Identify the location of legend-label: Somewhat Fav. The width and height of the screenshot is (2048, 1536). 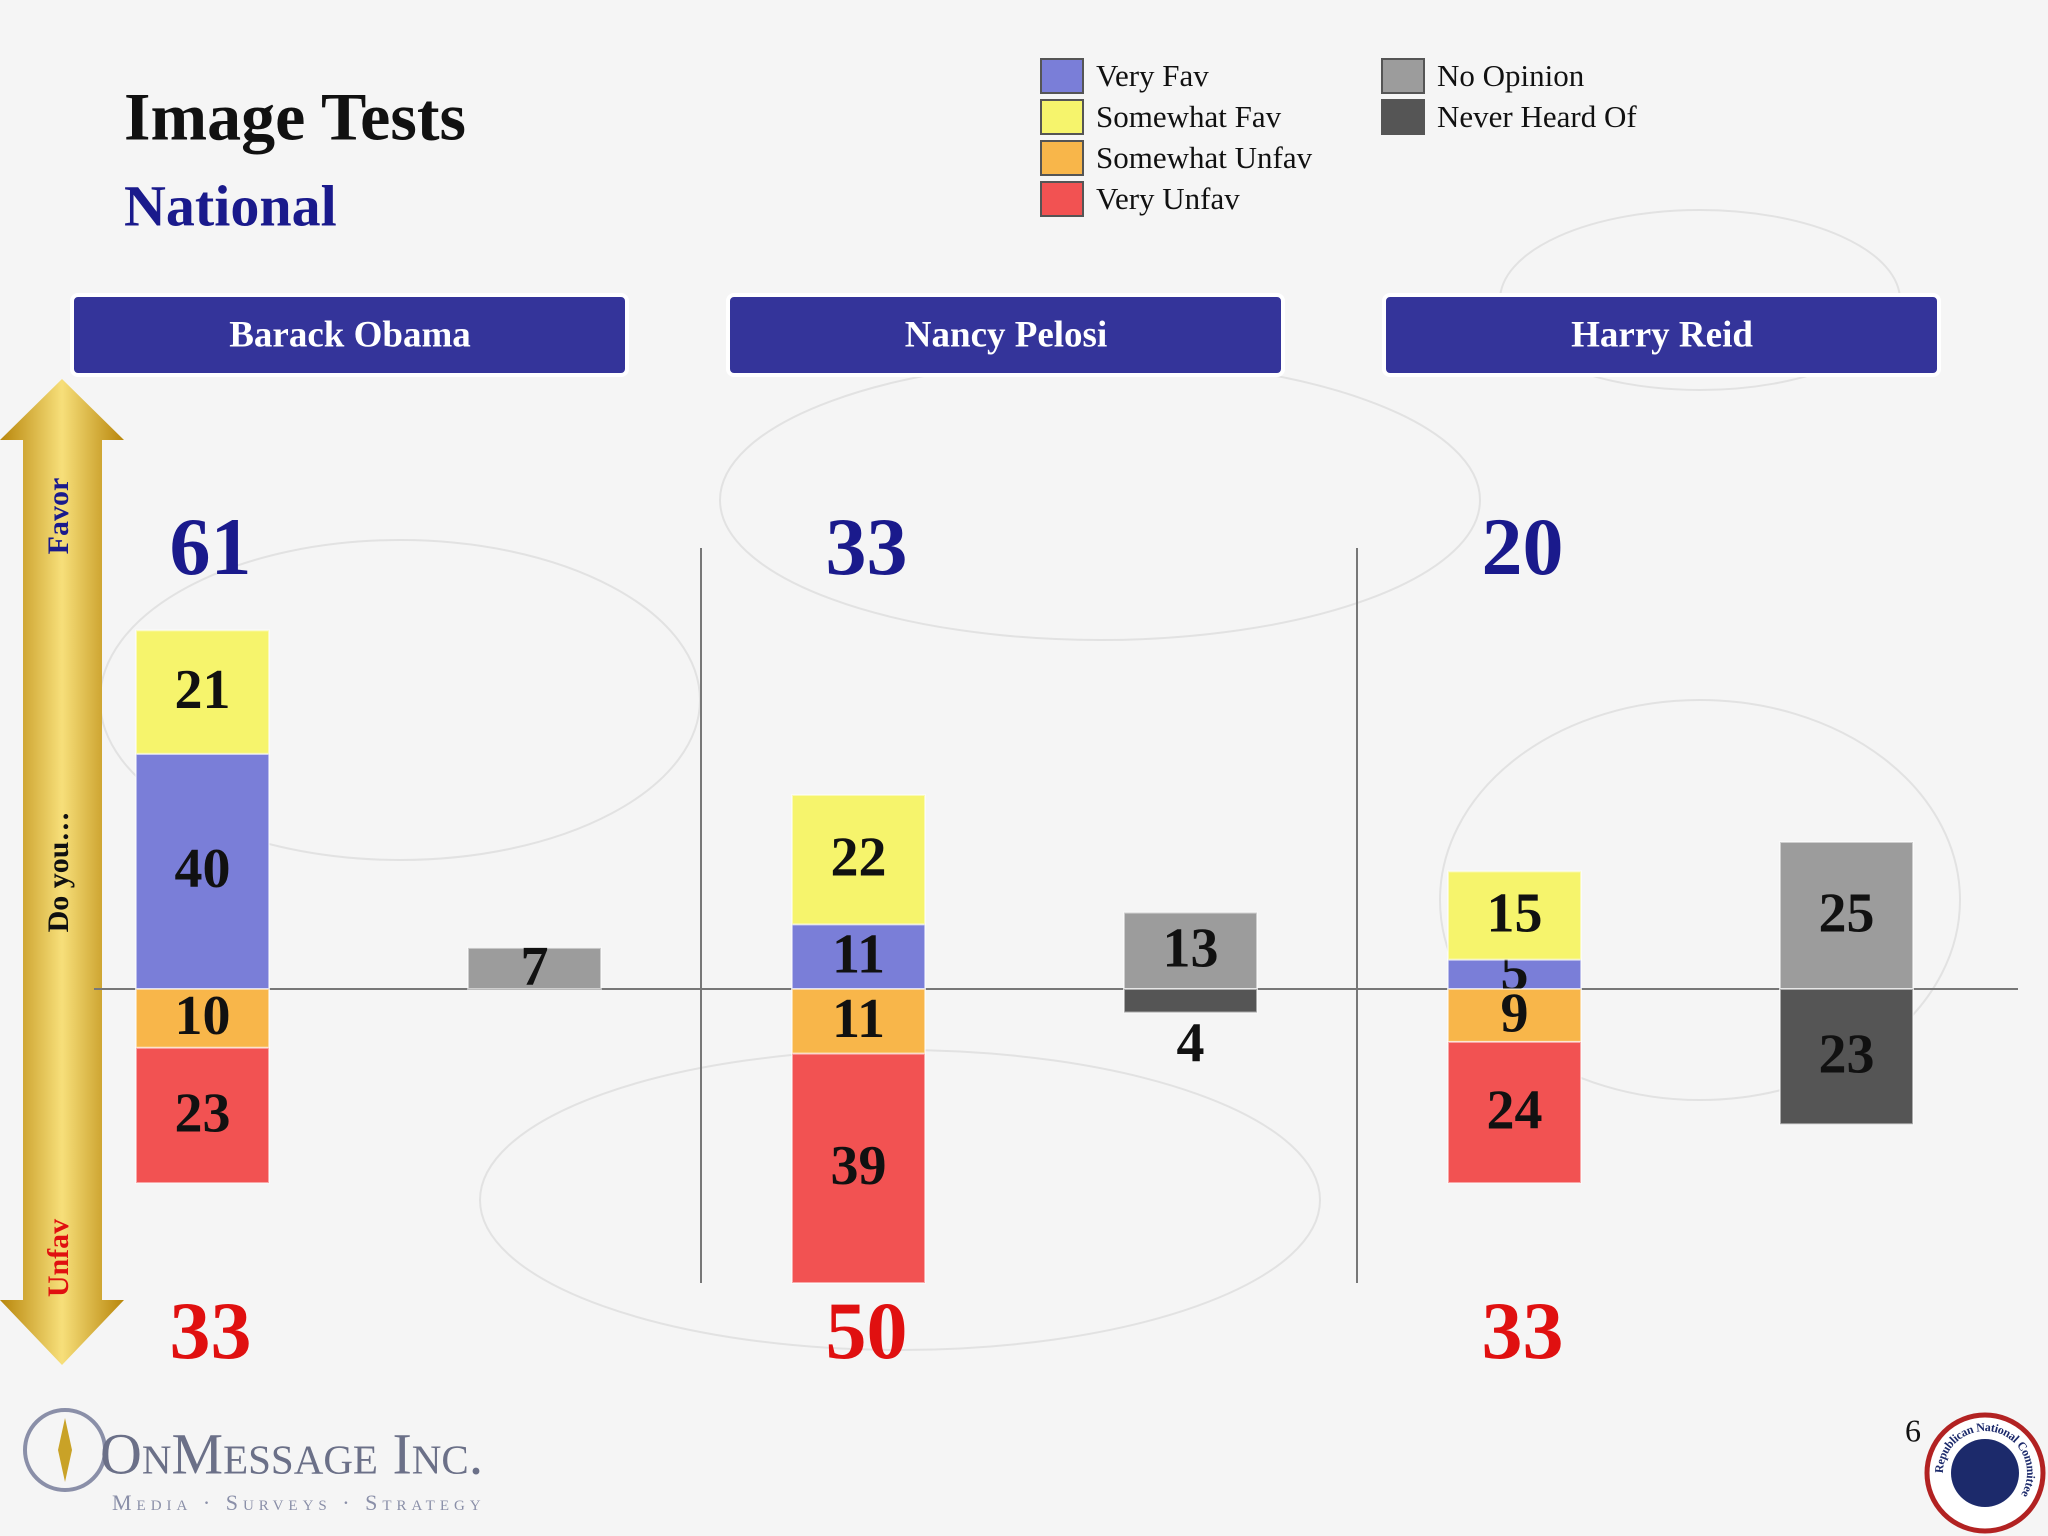
(1189, 116).